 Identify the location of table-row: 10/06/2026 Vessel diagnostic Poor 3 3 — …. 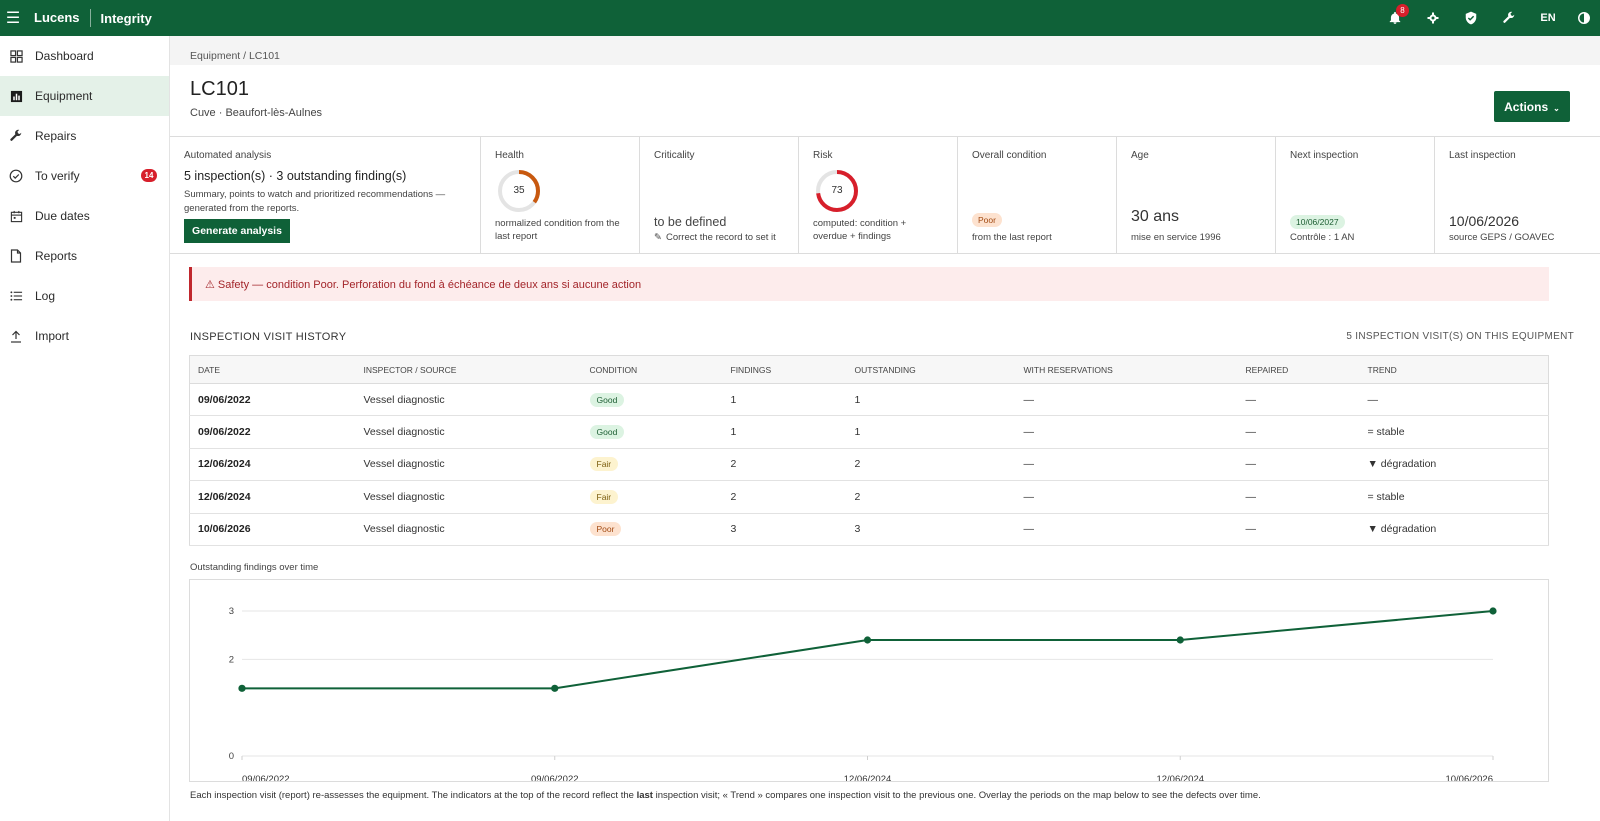
(869, 529).